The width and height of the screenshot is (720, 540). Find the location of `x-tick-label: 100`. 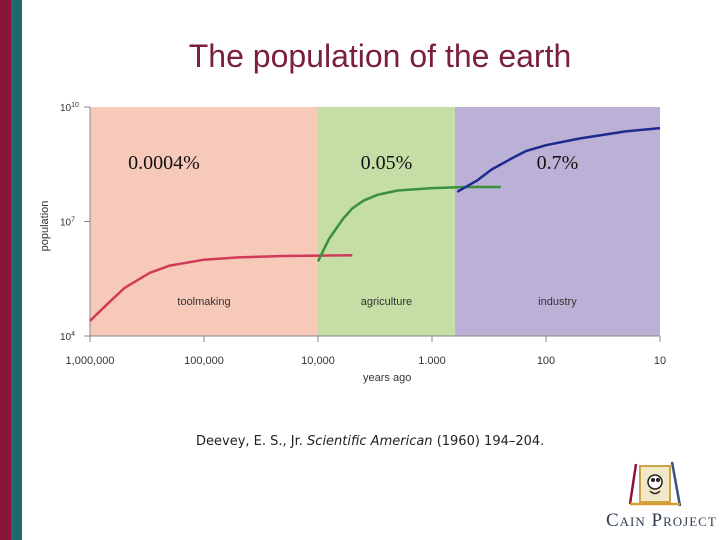

x-tick-label: 100 is located at coordinates (546, 361).